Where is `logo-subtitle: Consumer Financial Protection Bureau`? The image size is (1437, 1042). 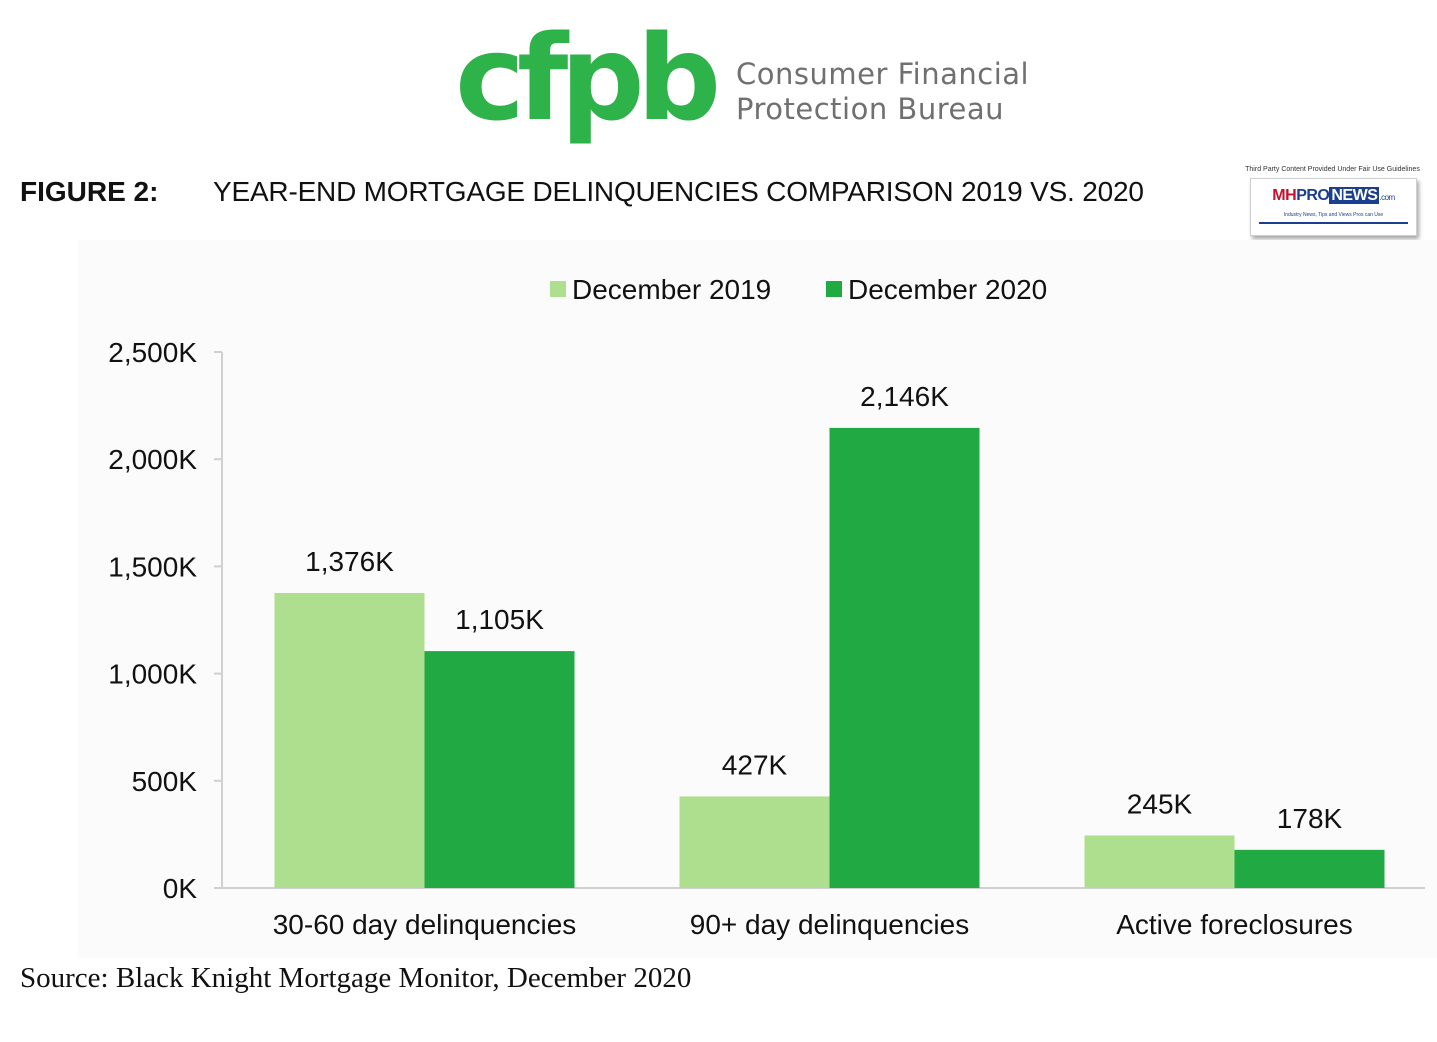
logo-subtitle: Consumer Financial Protection Bureau is located at coordinates (882, 92).